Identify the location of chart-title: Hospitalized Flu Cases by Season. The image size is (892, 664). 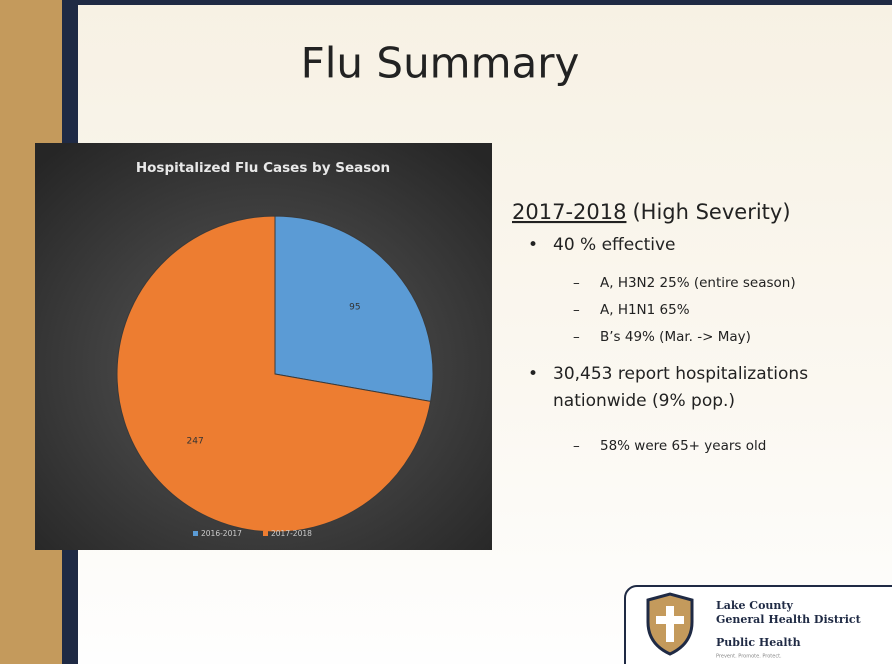
(263, 168).